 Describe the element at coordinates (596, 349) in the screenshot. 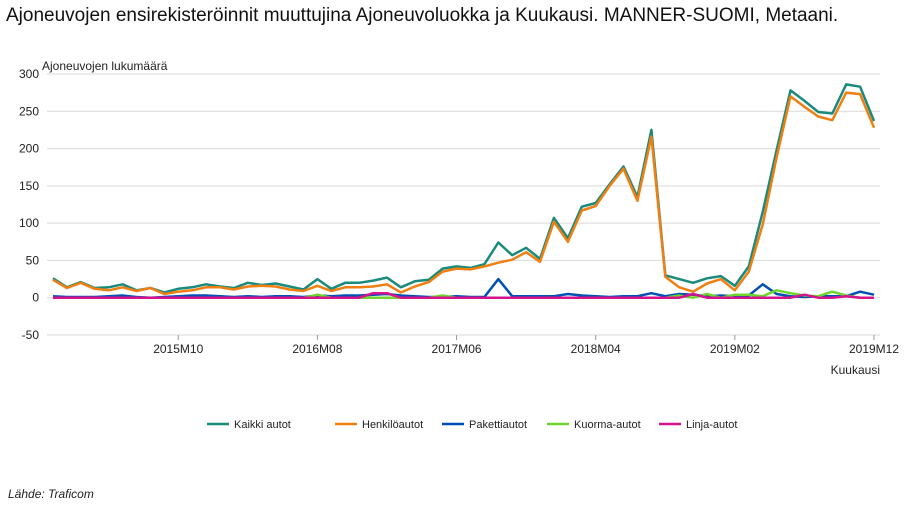

I see `x-tick-label: 2018M04` at that location.